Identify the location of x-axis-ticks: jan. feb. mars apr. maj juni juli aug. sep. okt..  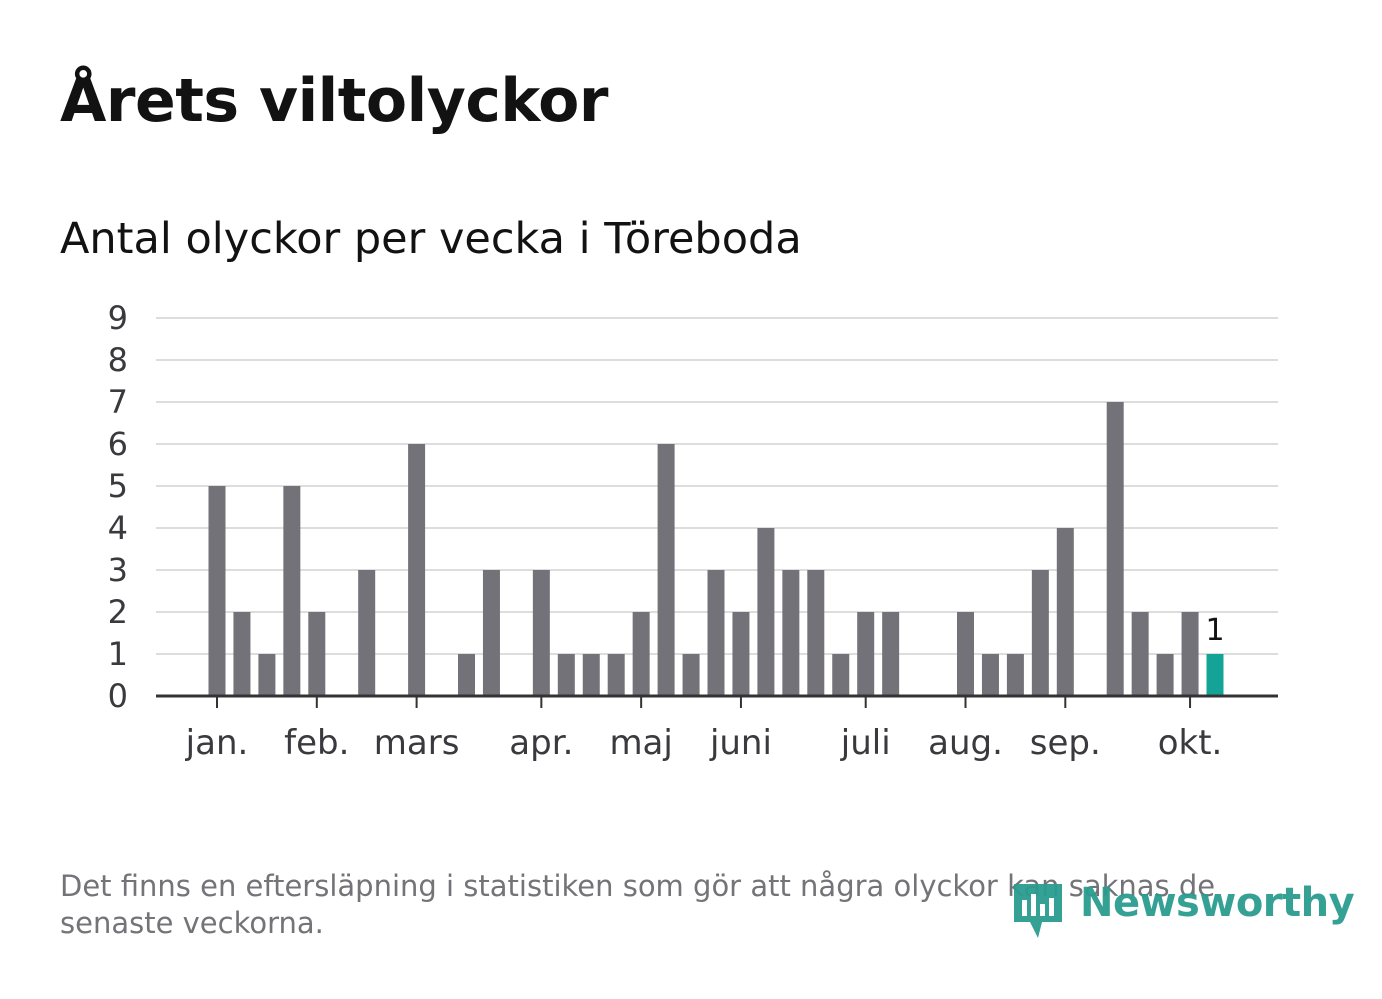
(704, 729).